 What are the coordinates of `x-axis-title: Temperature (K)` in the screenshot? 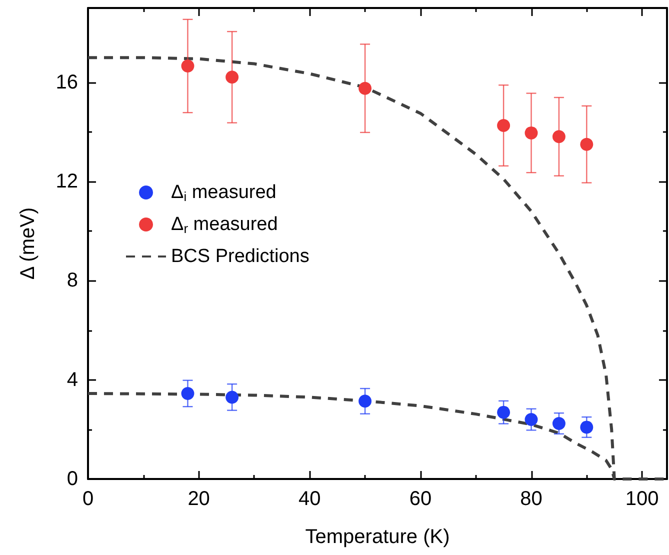 It's located at (377, 537).